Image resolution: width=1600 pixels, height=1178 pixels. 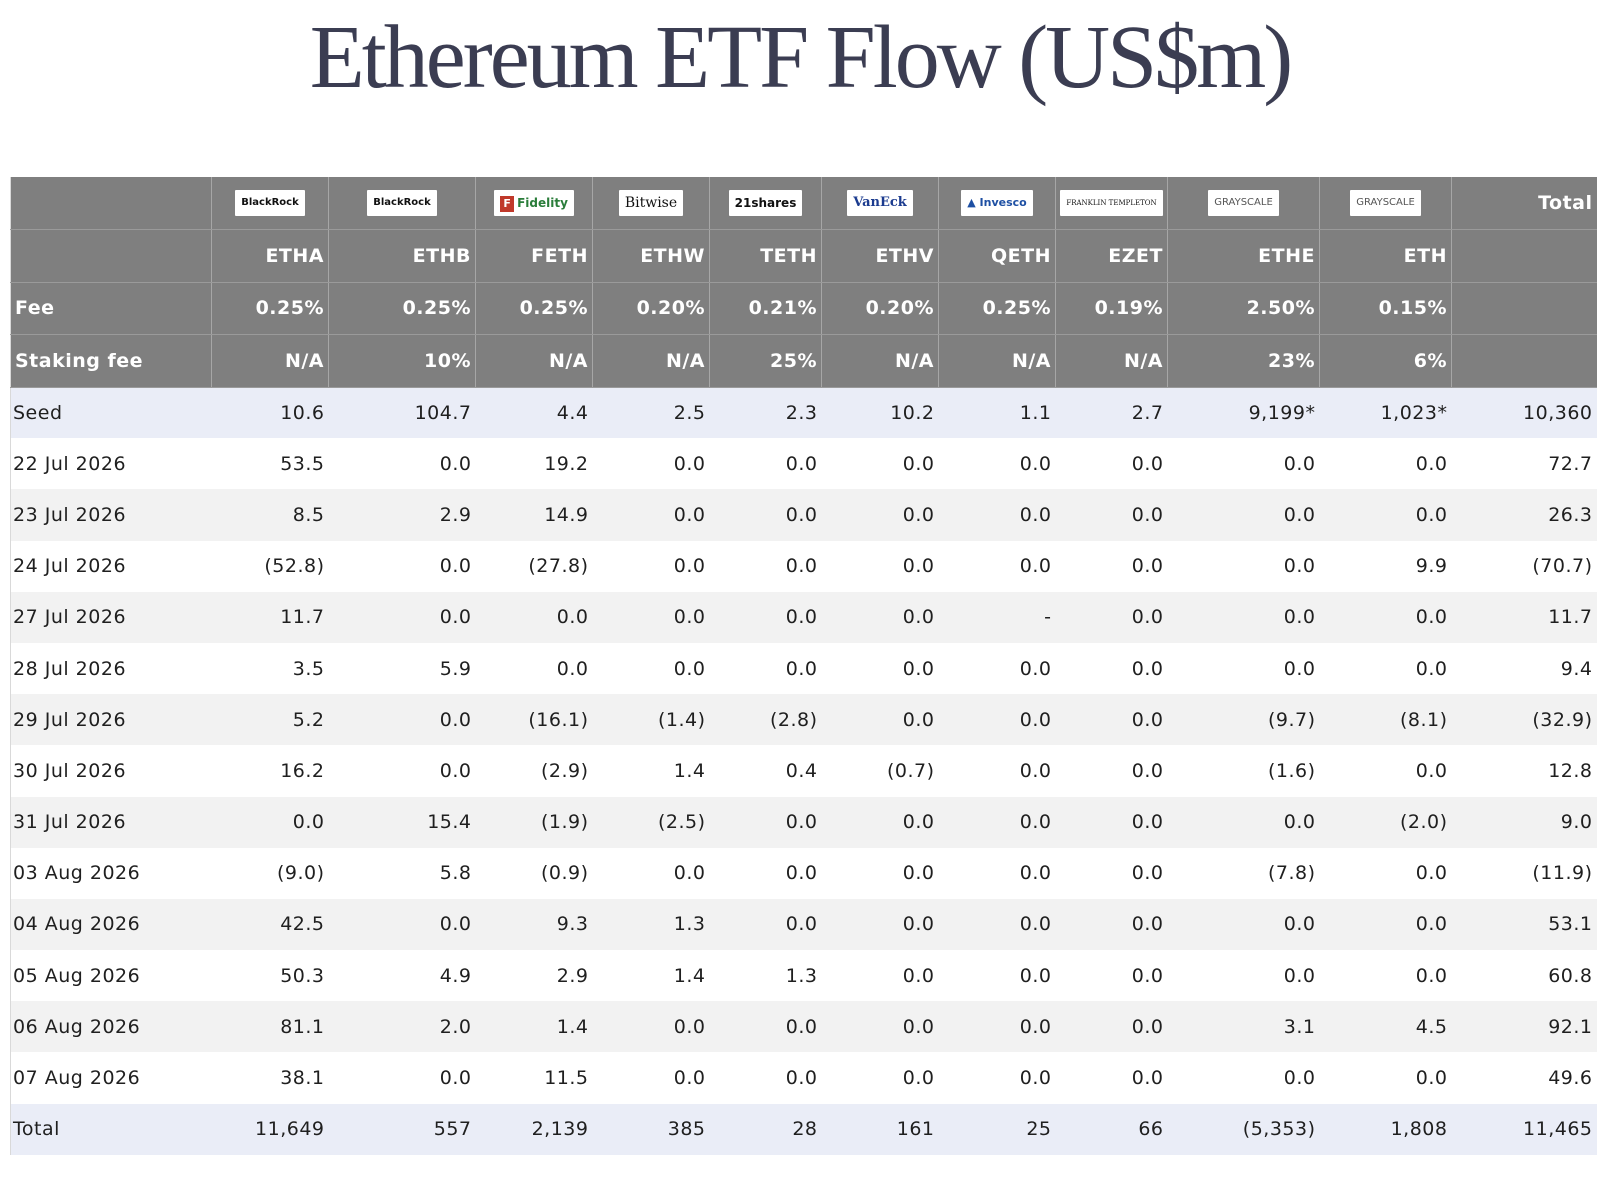 I want to click on row-total-cell: (11.9), so click(x=1524, y=873).